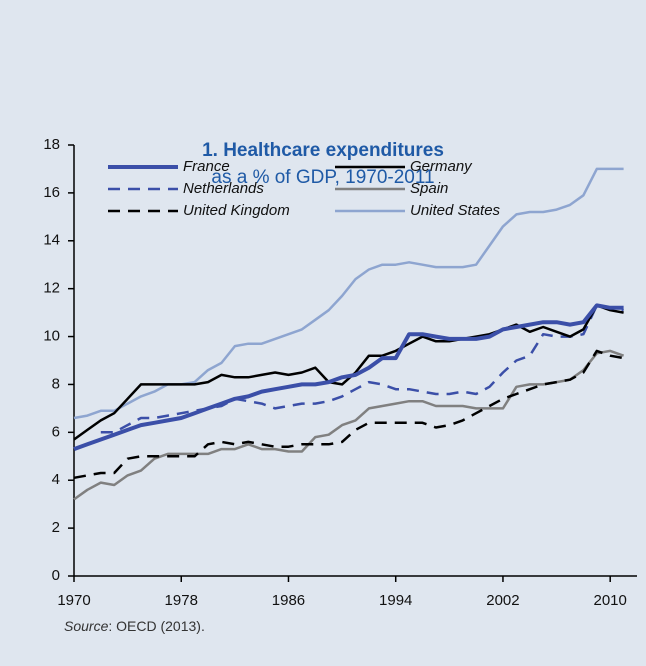  What do you see at coordinates (441, 166) in the screenshot?
I see `legend-label: Germany` at bounding box center [441, 166].